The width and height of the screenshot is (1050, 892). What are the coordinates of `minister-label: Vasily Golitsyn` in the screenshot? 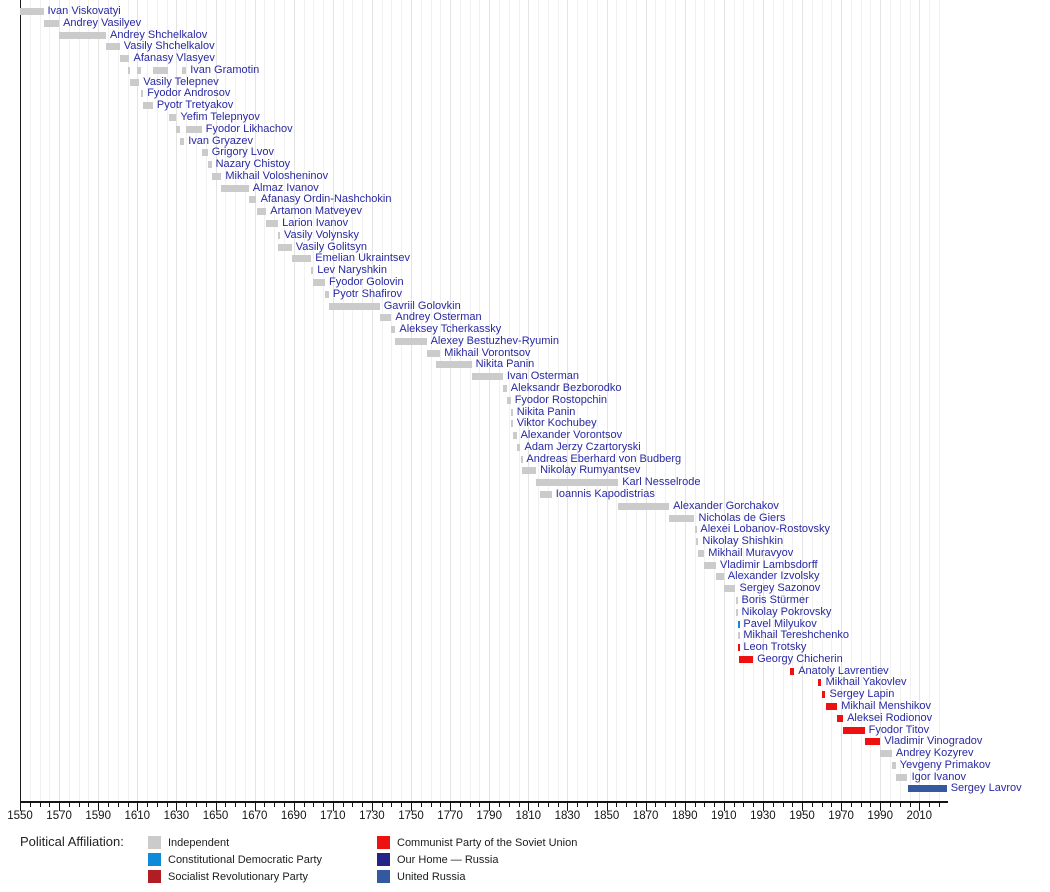 It's located at (331, 247).